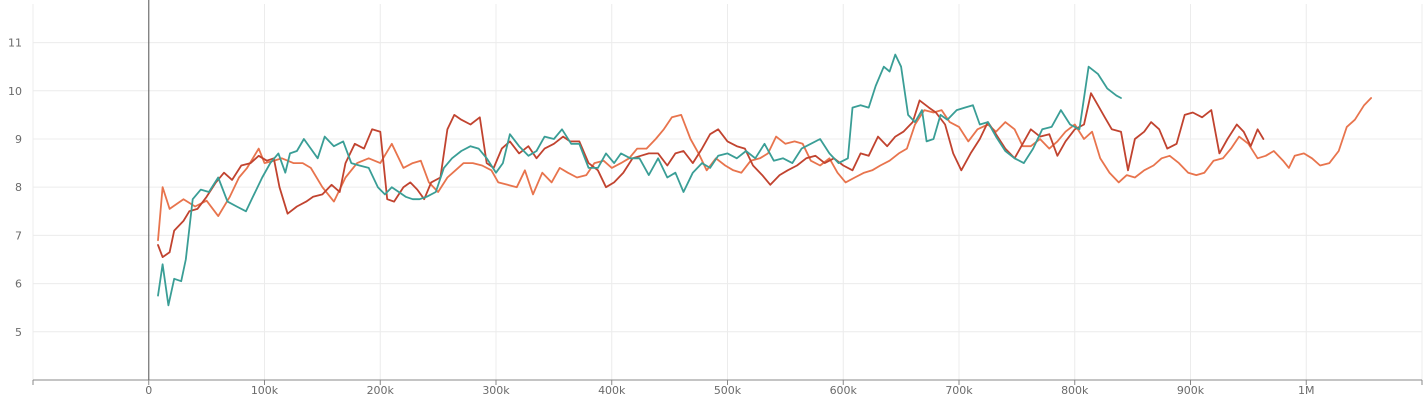 This screenshot has height=400, width=1426. Describe the element at coordinates (381, 390) in the screenshot. I see `x-tick-label: 200k` at that location.